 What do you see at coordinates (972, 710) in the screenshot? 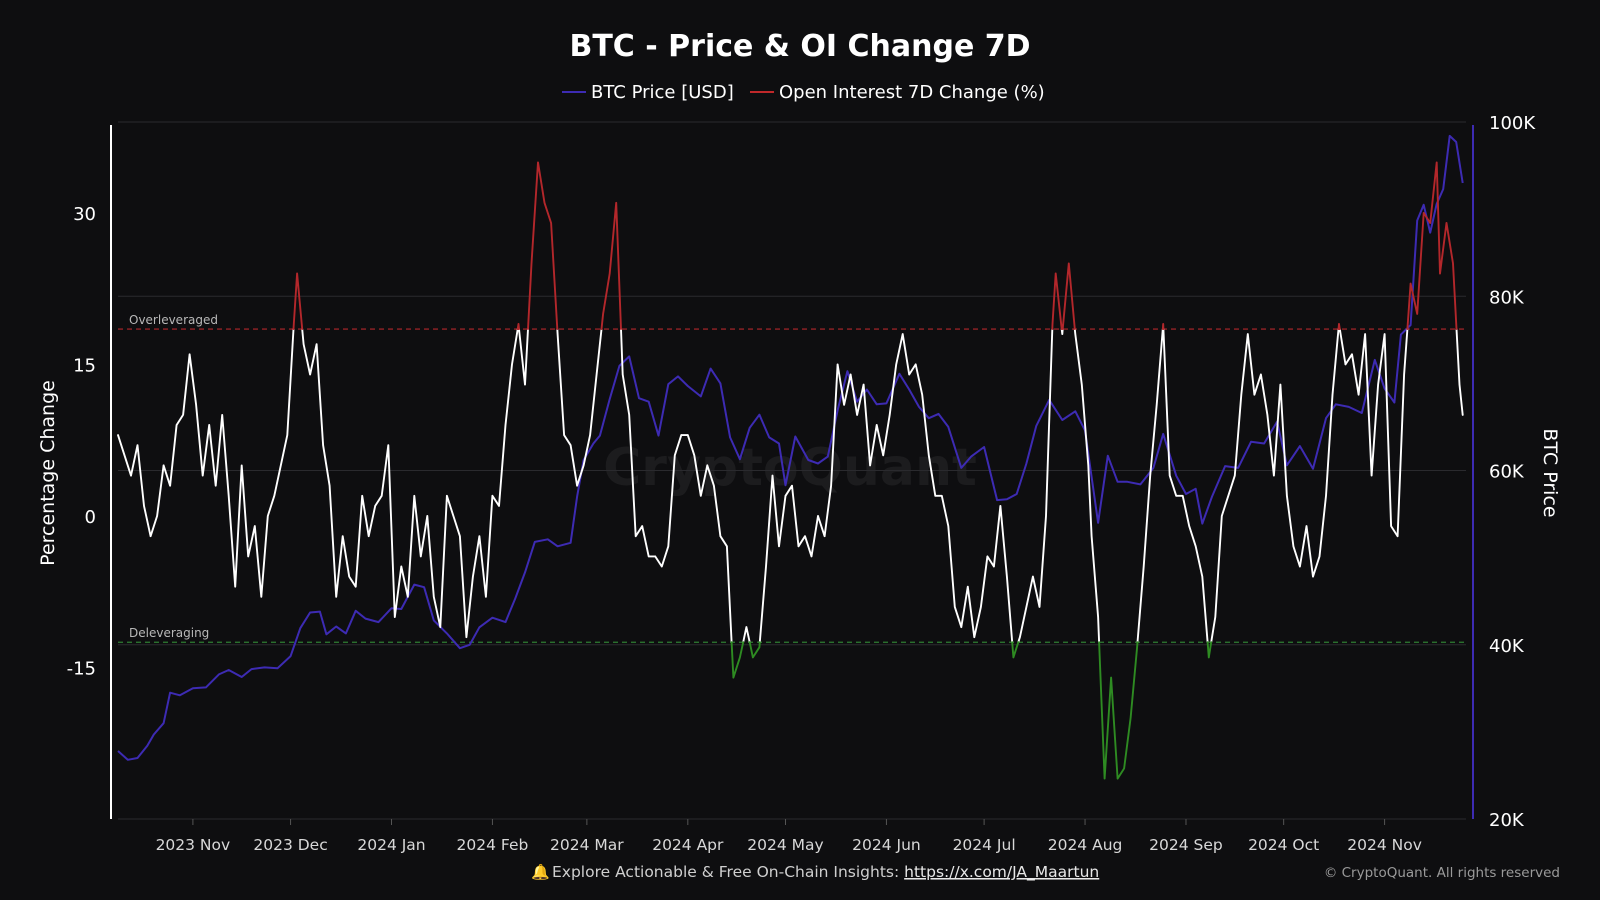
I see `series-oi-change-line-low` at bounding box center [972, 710].